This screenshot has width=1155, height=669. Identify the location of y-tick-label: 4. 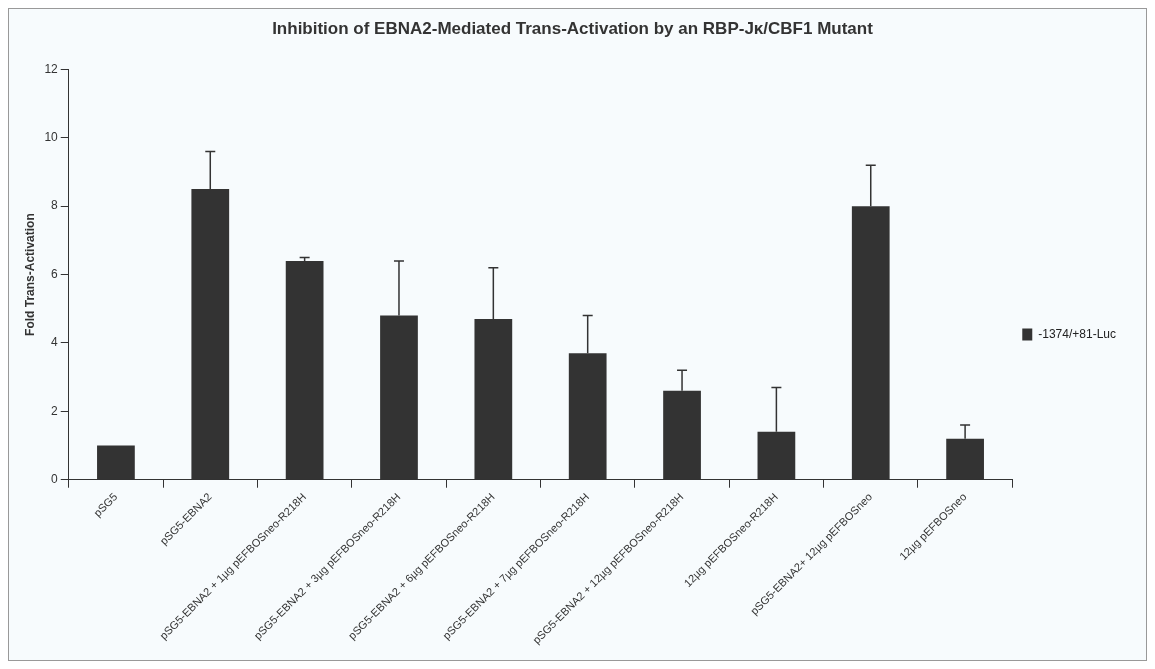
(55, 342).